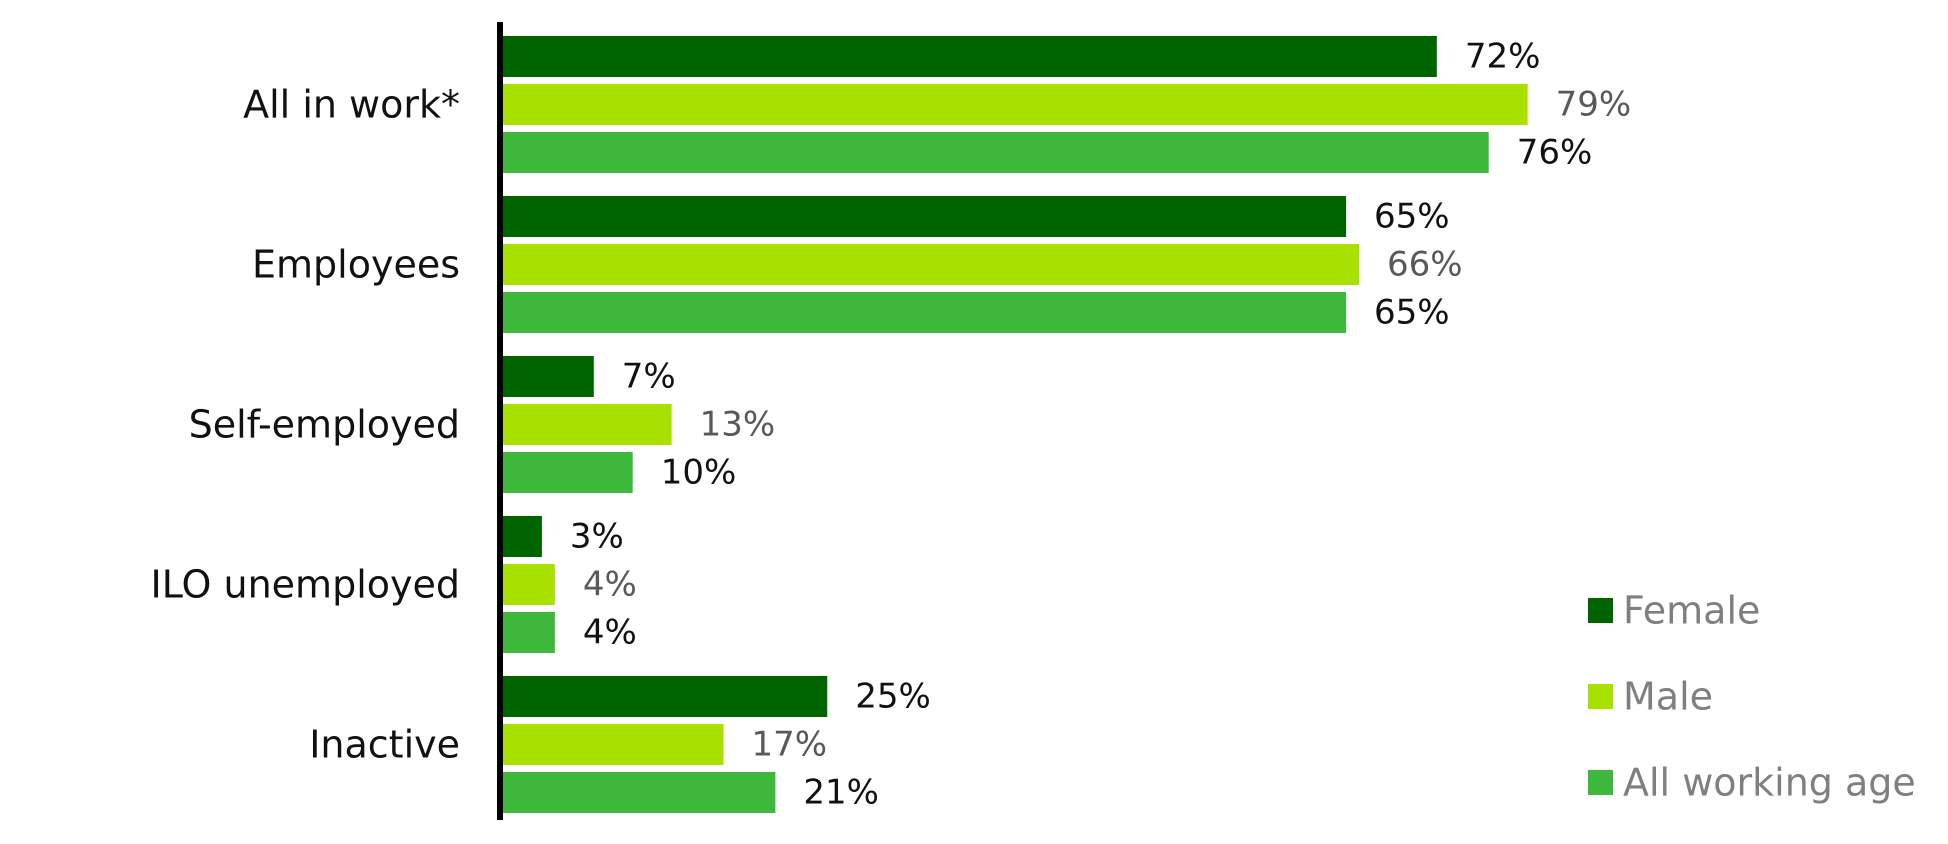 This screenshot has width=1948, height=844. What do you see at coordinates (931, 264) in the screenshot?
I see `bar-employees-male` at bounding box center [931, 264].